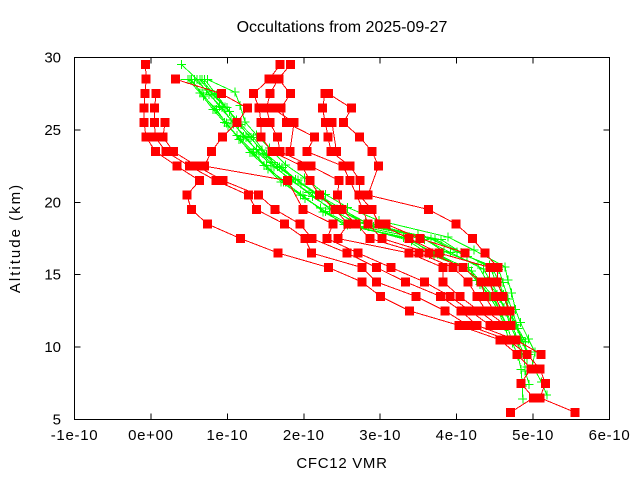  What do you see at coordinates (52, 58) in the screenshot?
I see `svg-text: 30` at bounding box center [52, 58].